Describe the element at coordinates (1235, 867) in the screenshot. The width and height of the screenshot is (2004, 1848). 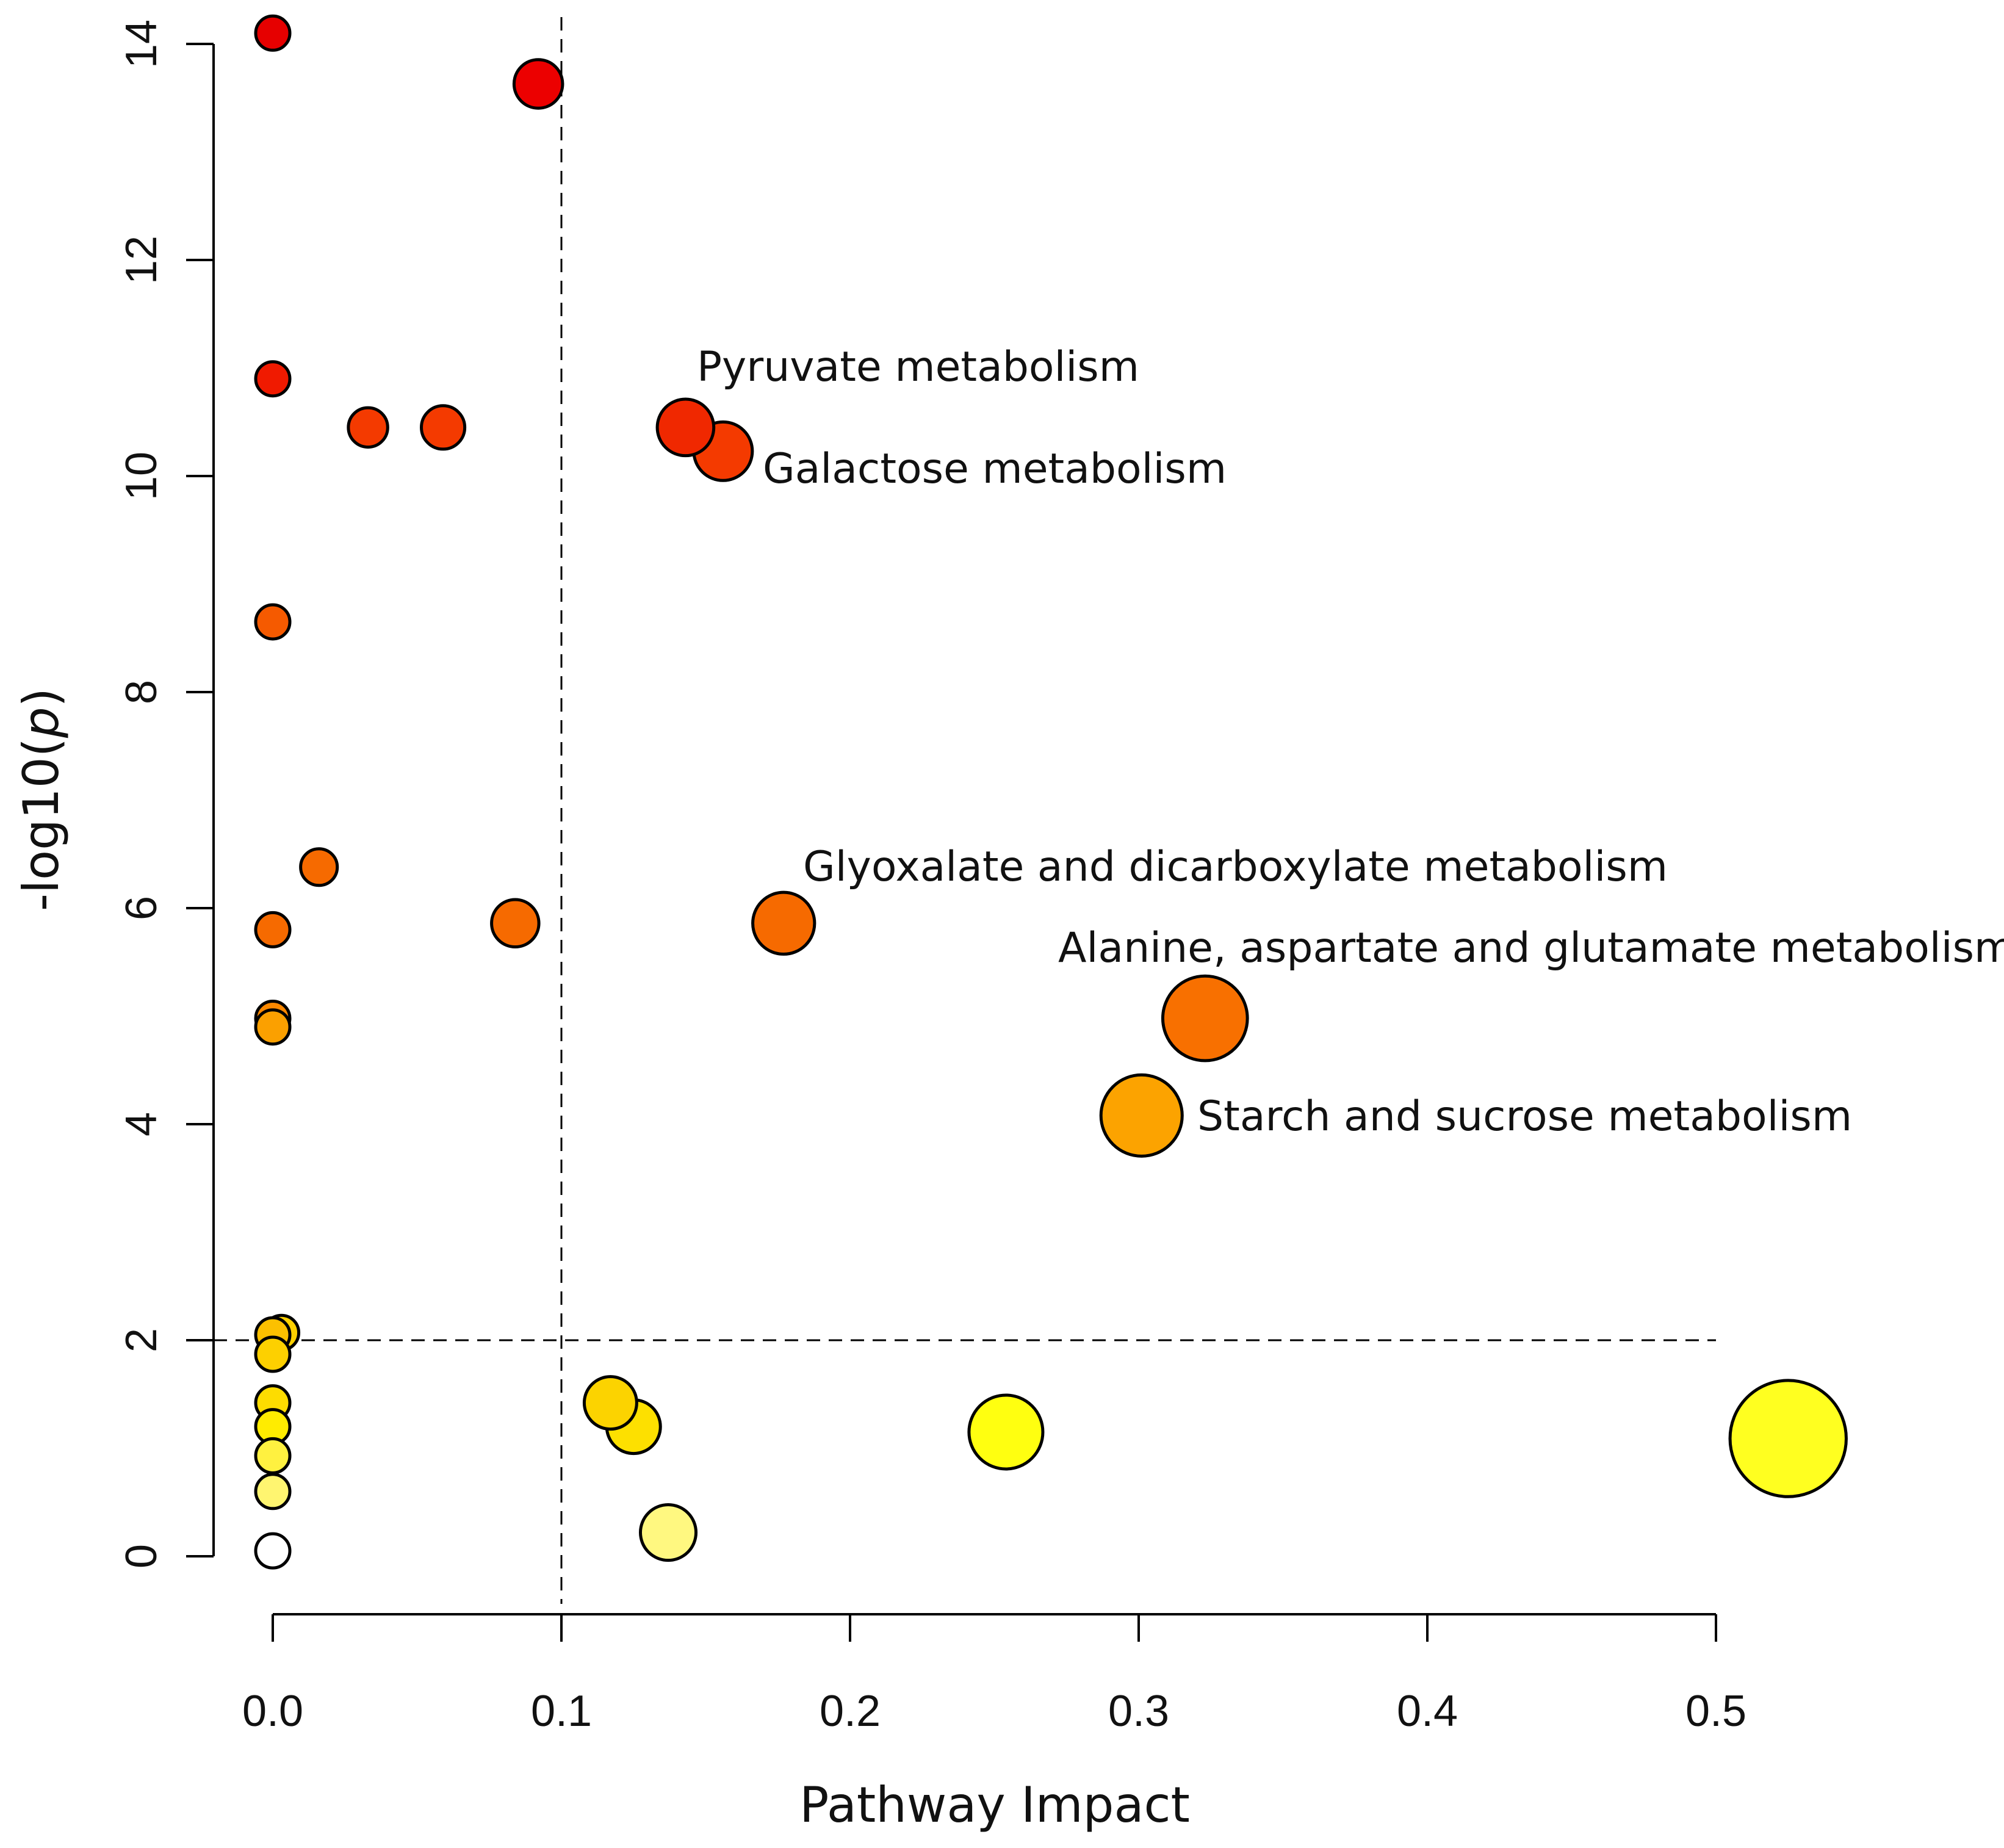
I see `pathway-annotation: Glyoxalate and dicarboxylate metabolism` at that location.